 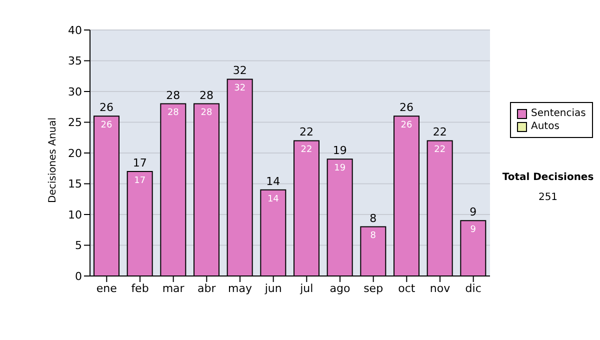 What do you see at coordinates (373, 218) in the screenshot?
I see `total-label: 8` at bounding box center [373, 218].